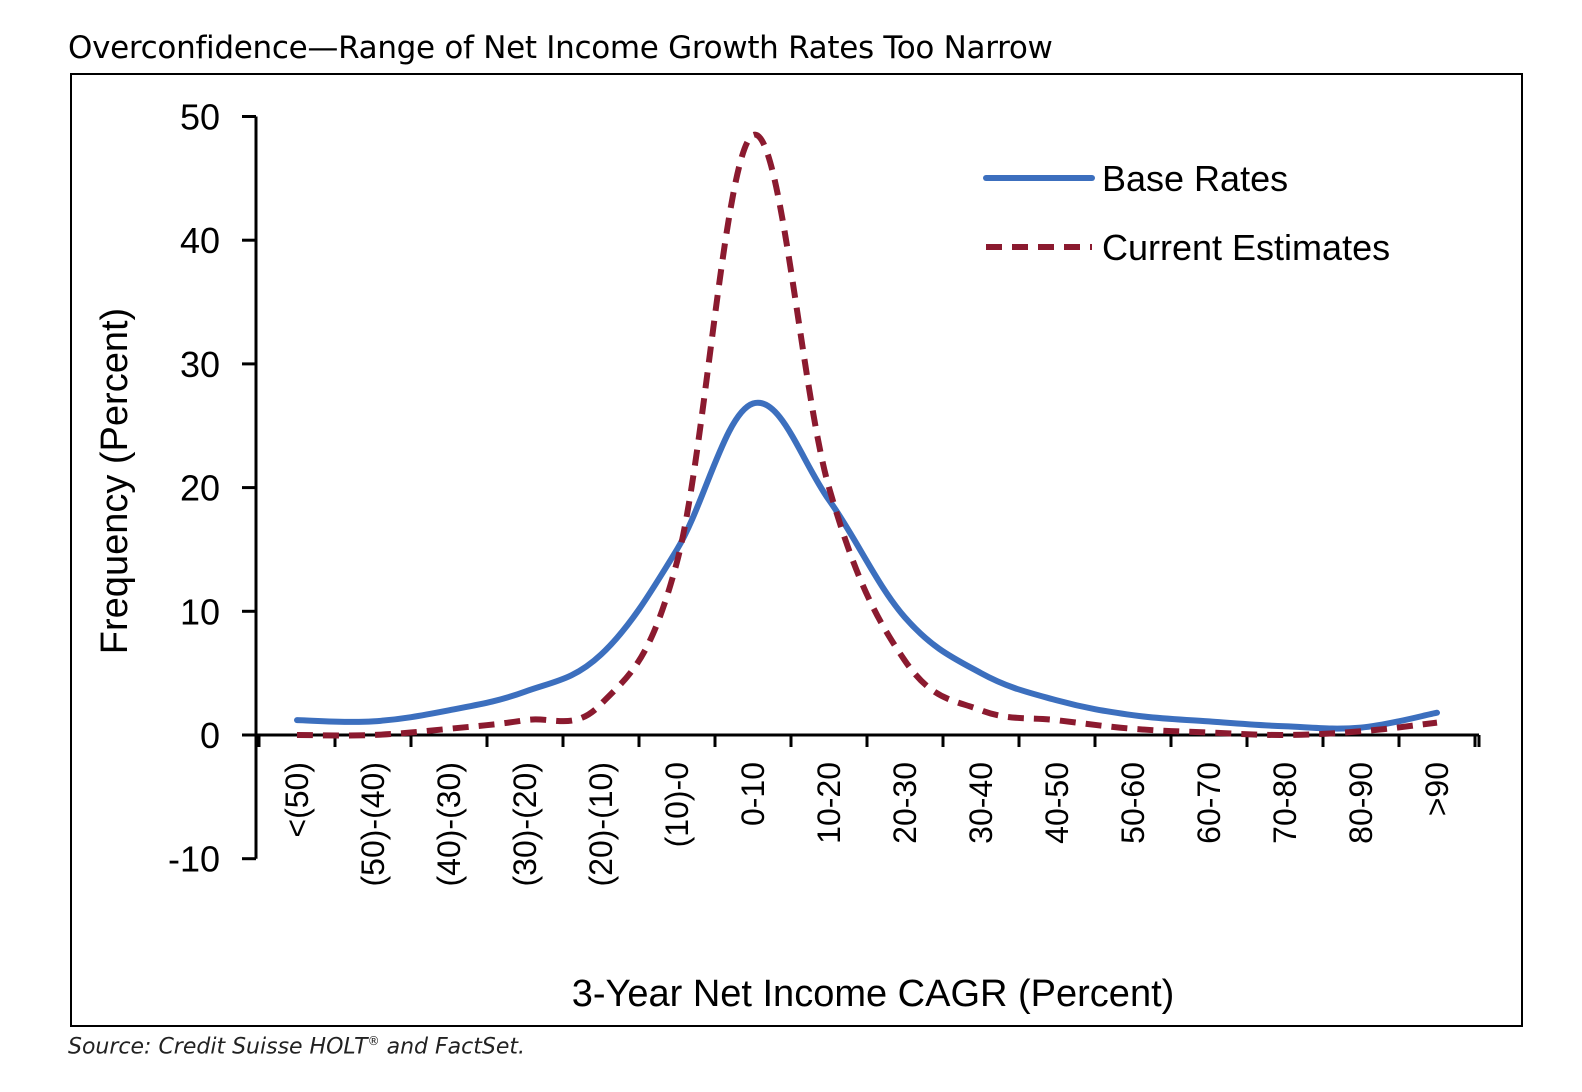 This screenshot has height=1092, width=1582. I want to click on x-tick-label: (40)-(30), so click(449, 824).